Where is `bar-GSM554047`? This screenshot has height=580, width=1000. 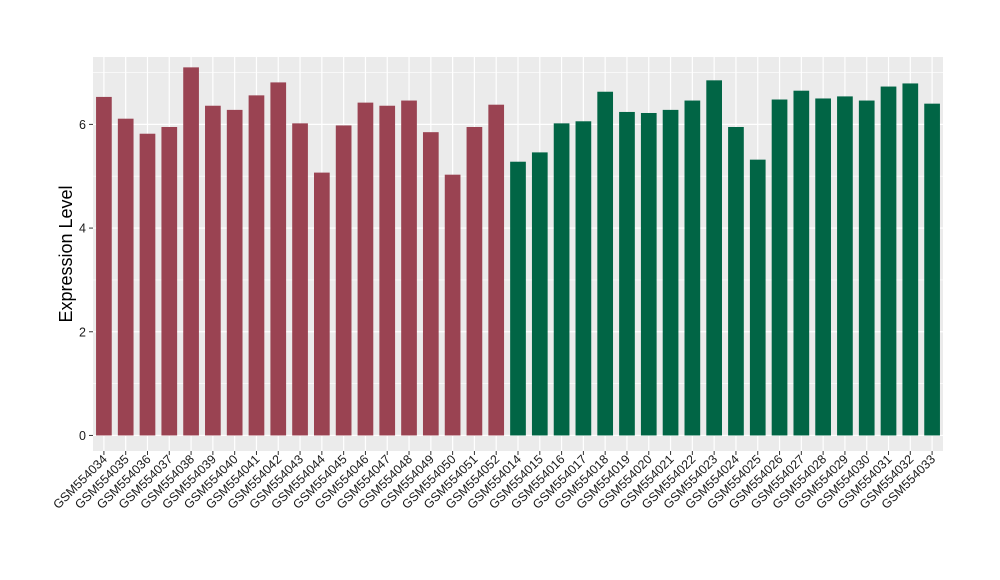 bar-GSM554047 is located at coordinates (387, 270).